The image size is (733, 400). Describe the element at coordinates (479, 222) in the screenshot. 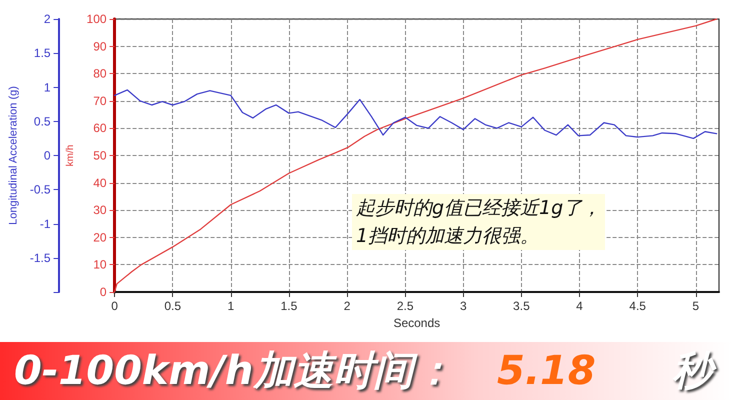

I see `annotation: 起步时的g值已经接近1g了， 1挡时的加速力很强。` at that location.